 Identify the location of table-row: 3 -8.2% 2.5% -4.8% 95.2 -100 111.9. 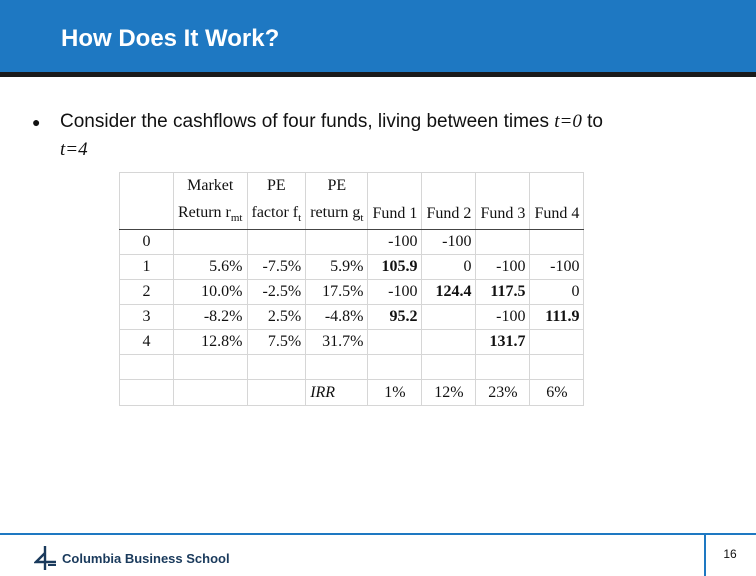
(352, 317).